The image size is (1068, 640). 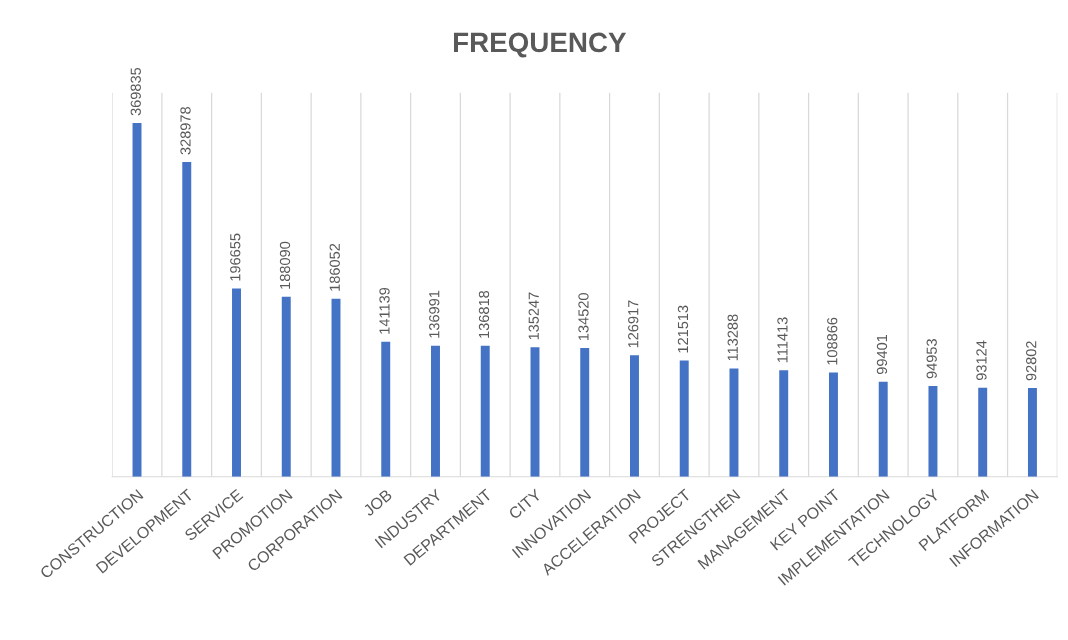 What do you see at coordinates (1031, 361) in the screenshot?
I see `data-label: 92802` at bounding box center [1031, 361].